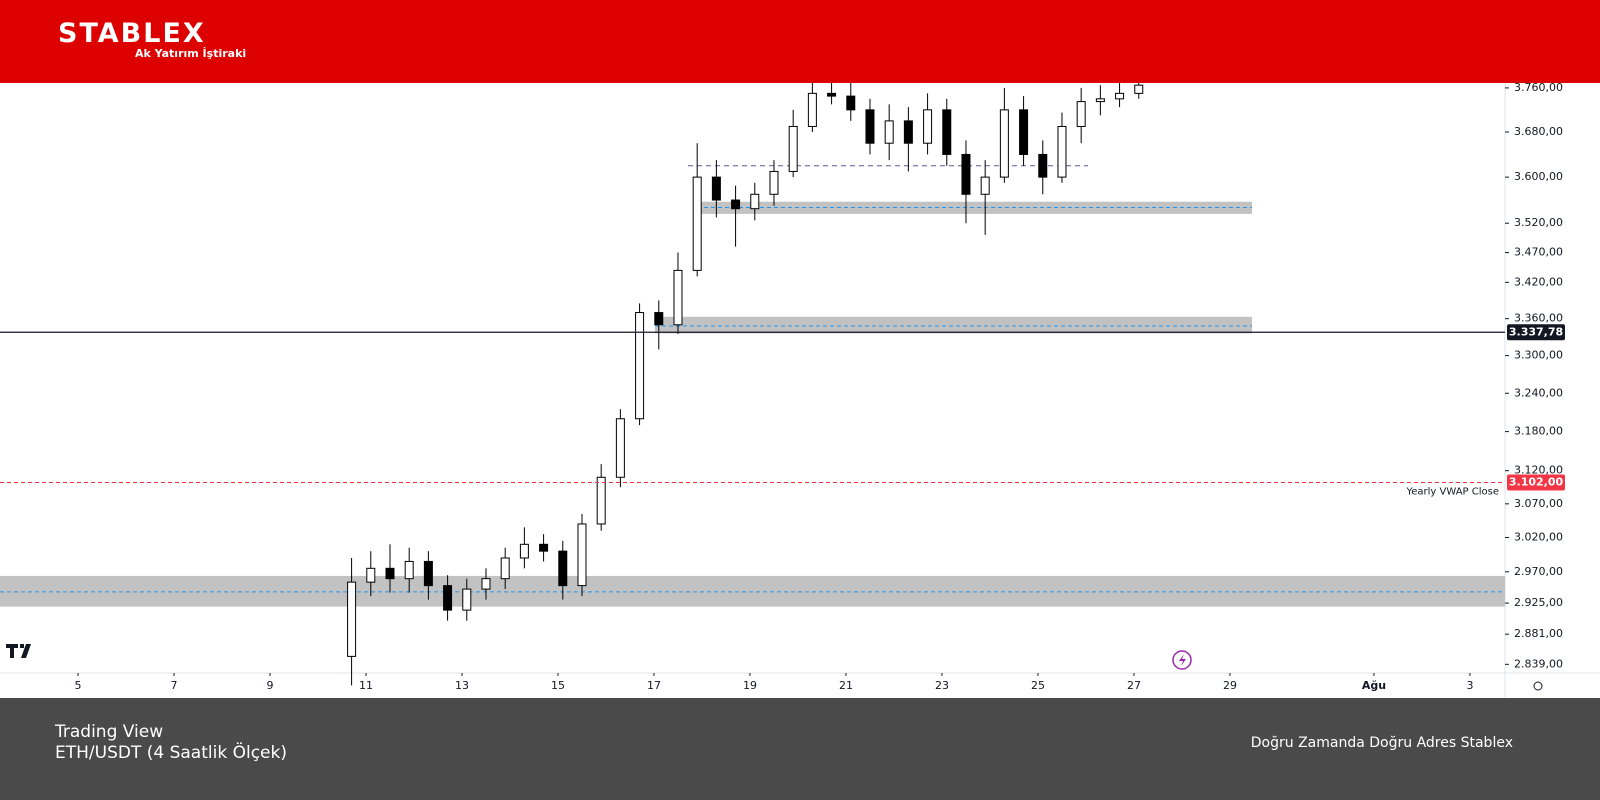 The width and height of the screenshot is (1600, 800). Describe the element at coordinates (18, 651) in the screenshot. I see `tv-logo` at that location.